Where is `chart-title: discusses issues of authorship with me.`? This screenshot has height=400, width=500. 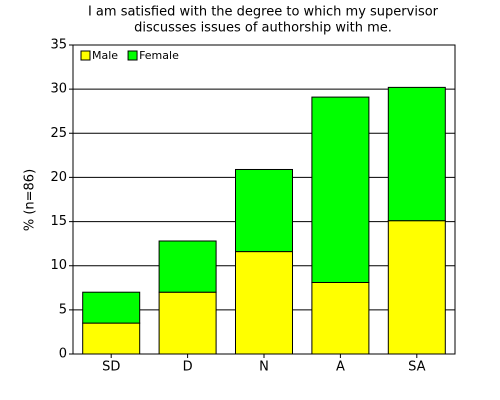 chart-title: discusses issues of authorship with me. is located at coordinates (263, 28).